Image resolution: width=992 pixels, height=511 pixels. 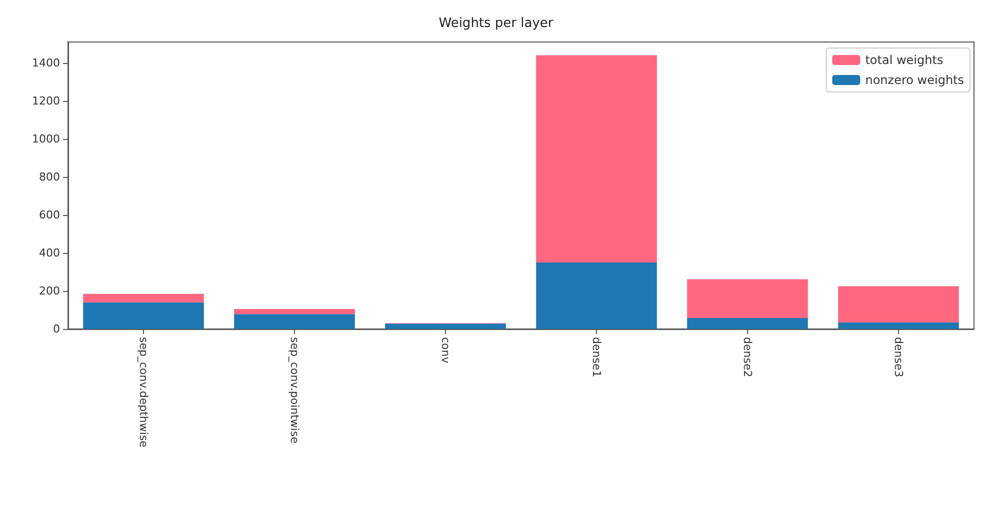 What do you see at coordinates (49, 177) in the screenshot?
I see `y-tick-label: 800` at bounding box center [49, 177].